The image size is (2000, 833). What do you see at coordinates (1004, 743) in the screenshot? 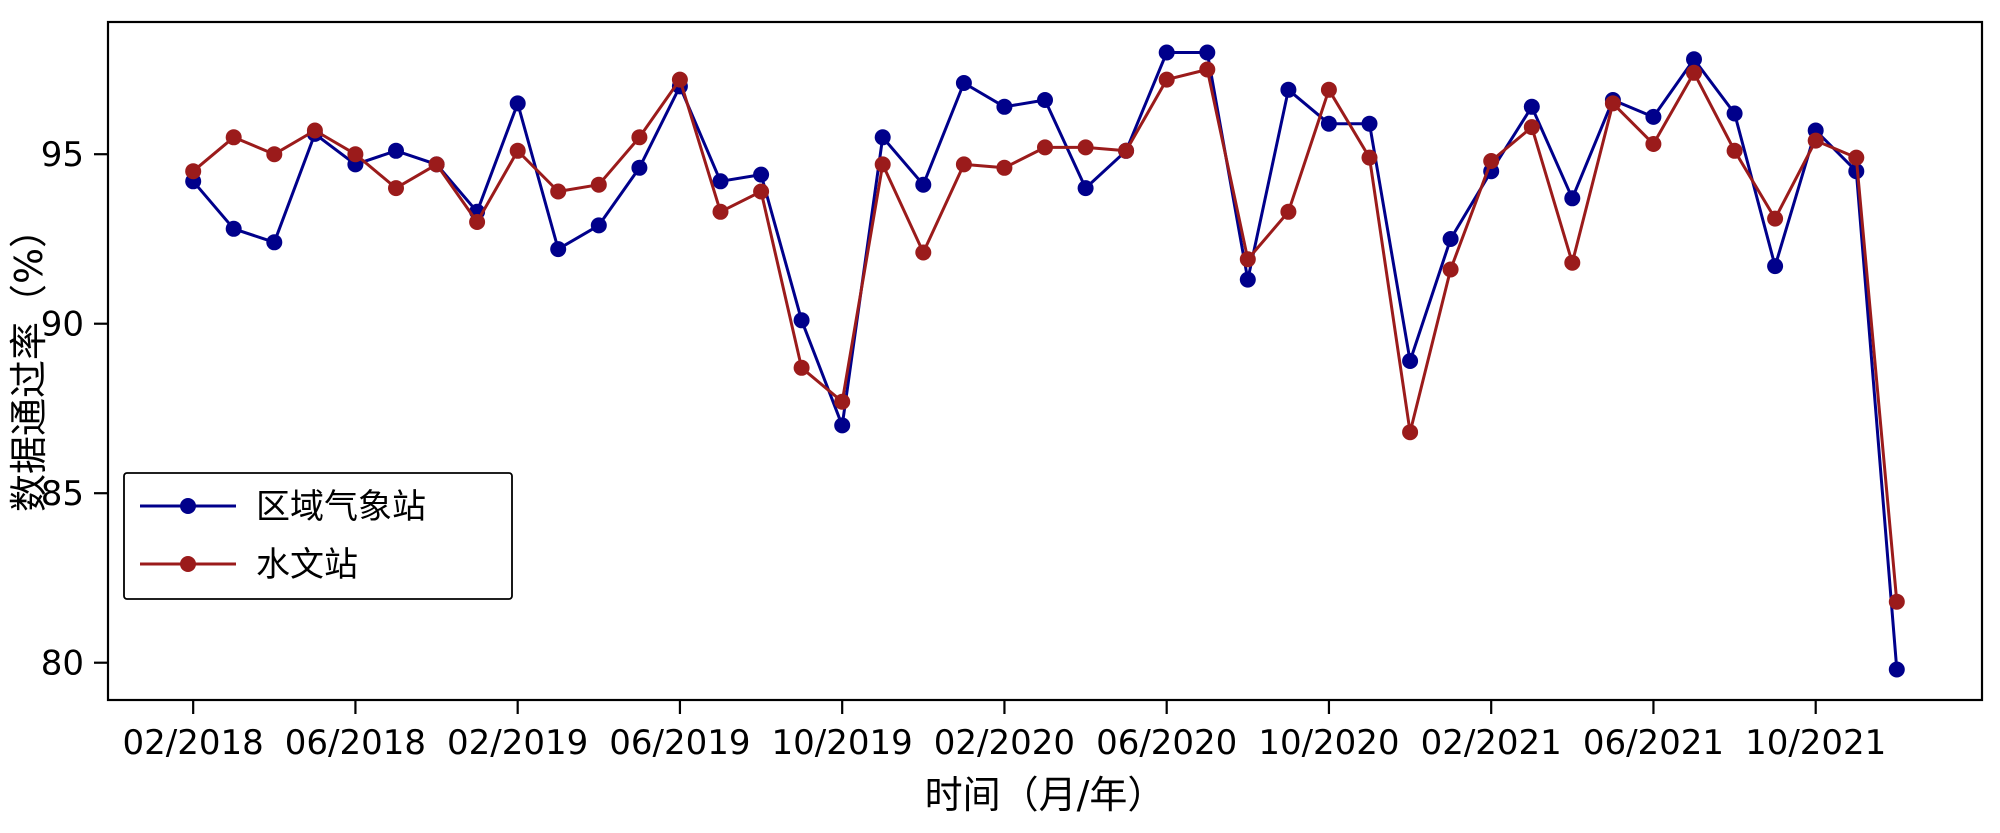
I see `x-tick-label: 02/2020` at bounding box center [1004, 743].